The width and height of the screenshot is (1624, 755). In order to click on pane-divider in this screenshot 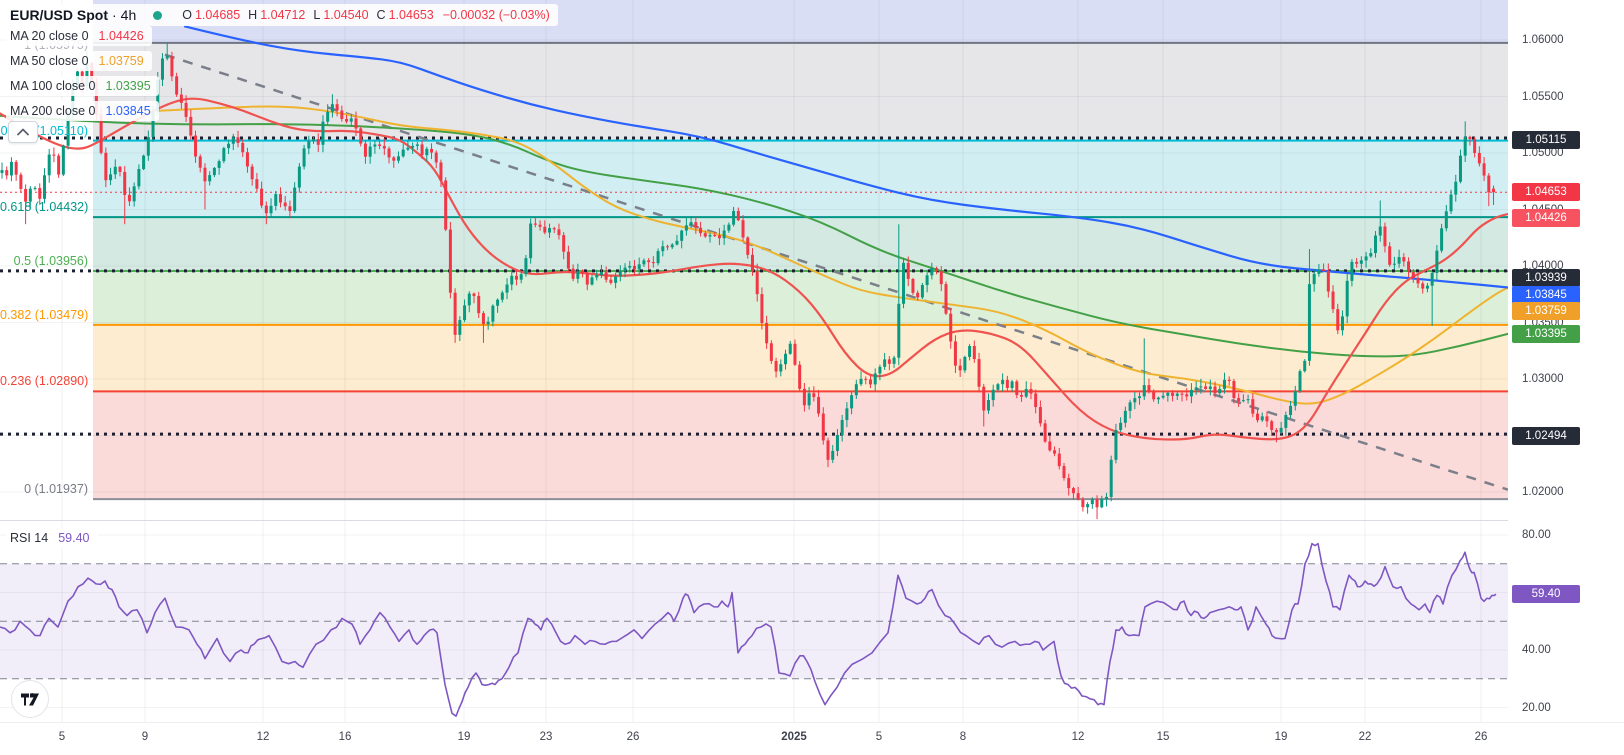, I will do `click(812, 520)`.